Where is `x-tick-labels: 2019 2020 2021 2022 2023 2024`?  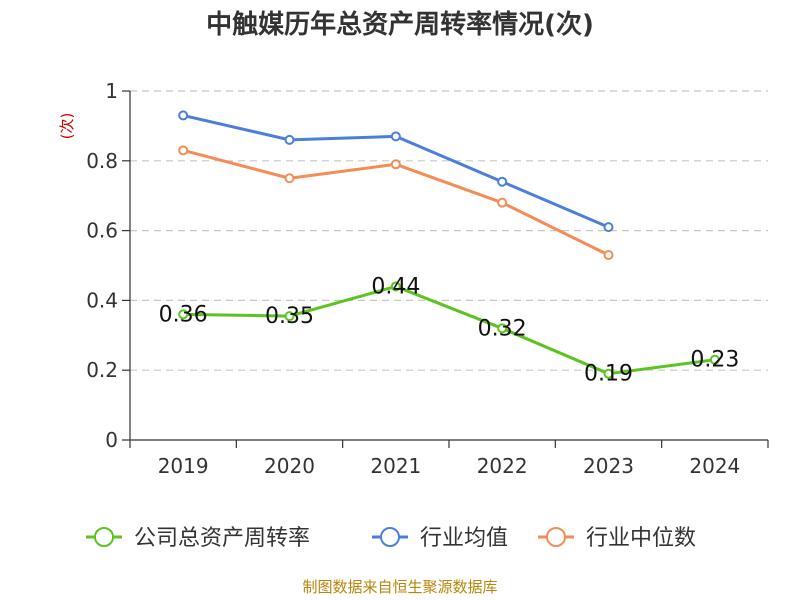 x-tick-labels: 2019 2020 2021 2022 2023 2024 is located at coordinates (449, 466).